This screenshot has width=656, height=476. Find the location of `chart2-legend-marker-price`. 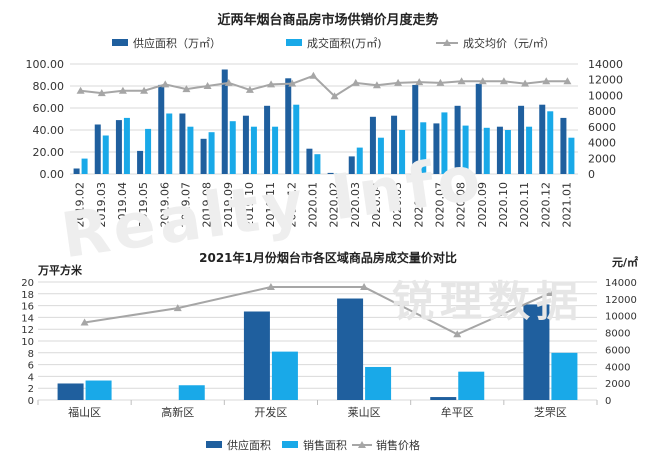

chart2-legend-marker-price is located at coordinates (362, 444).